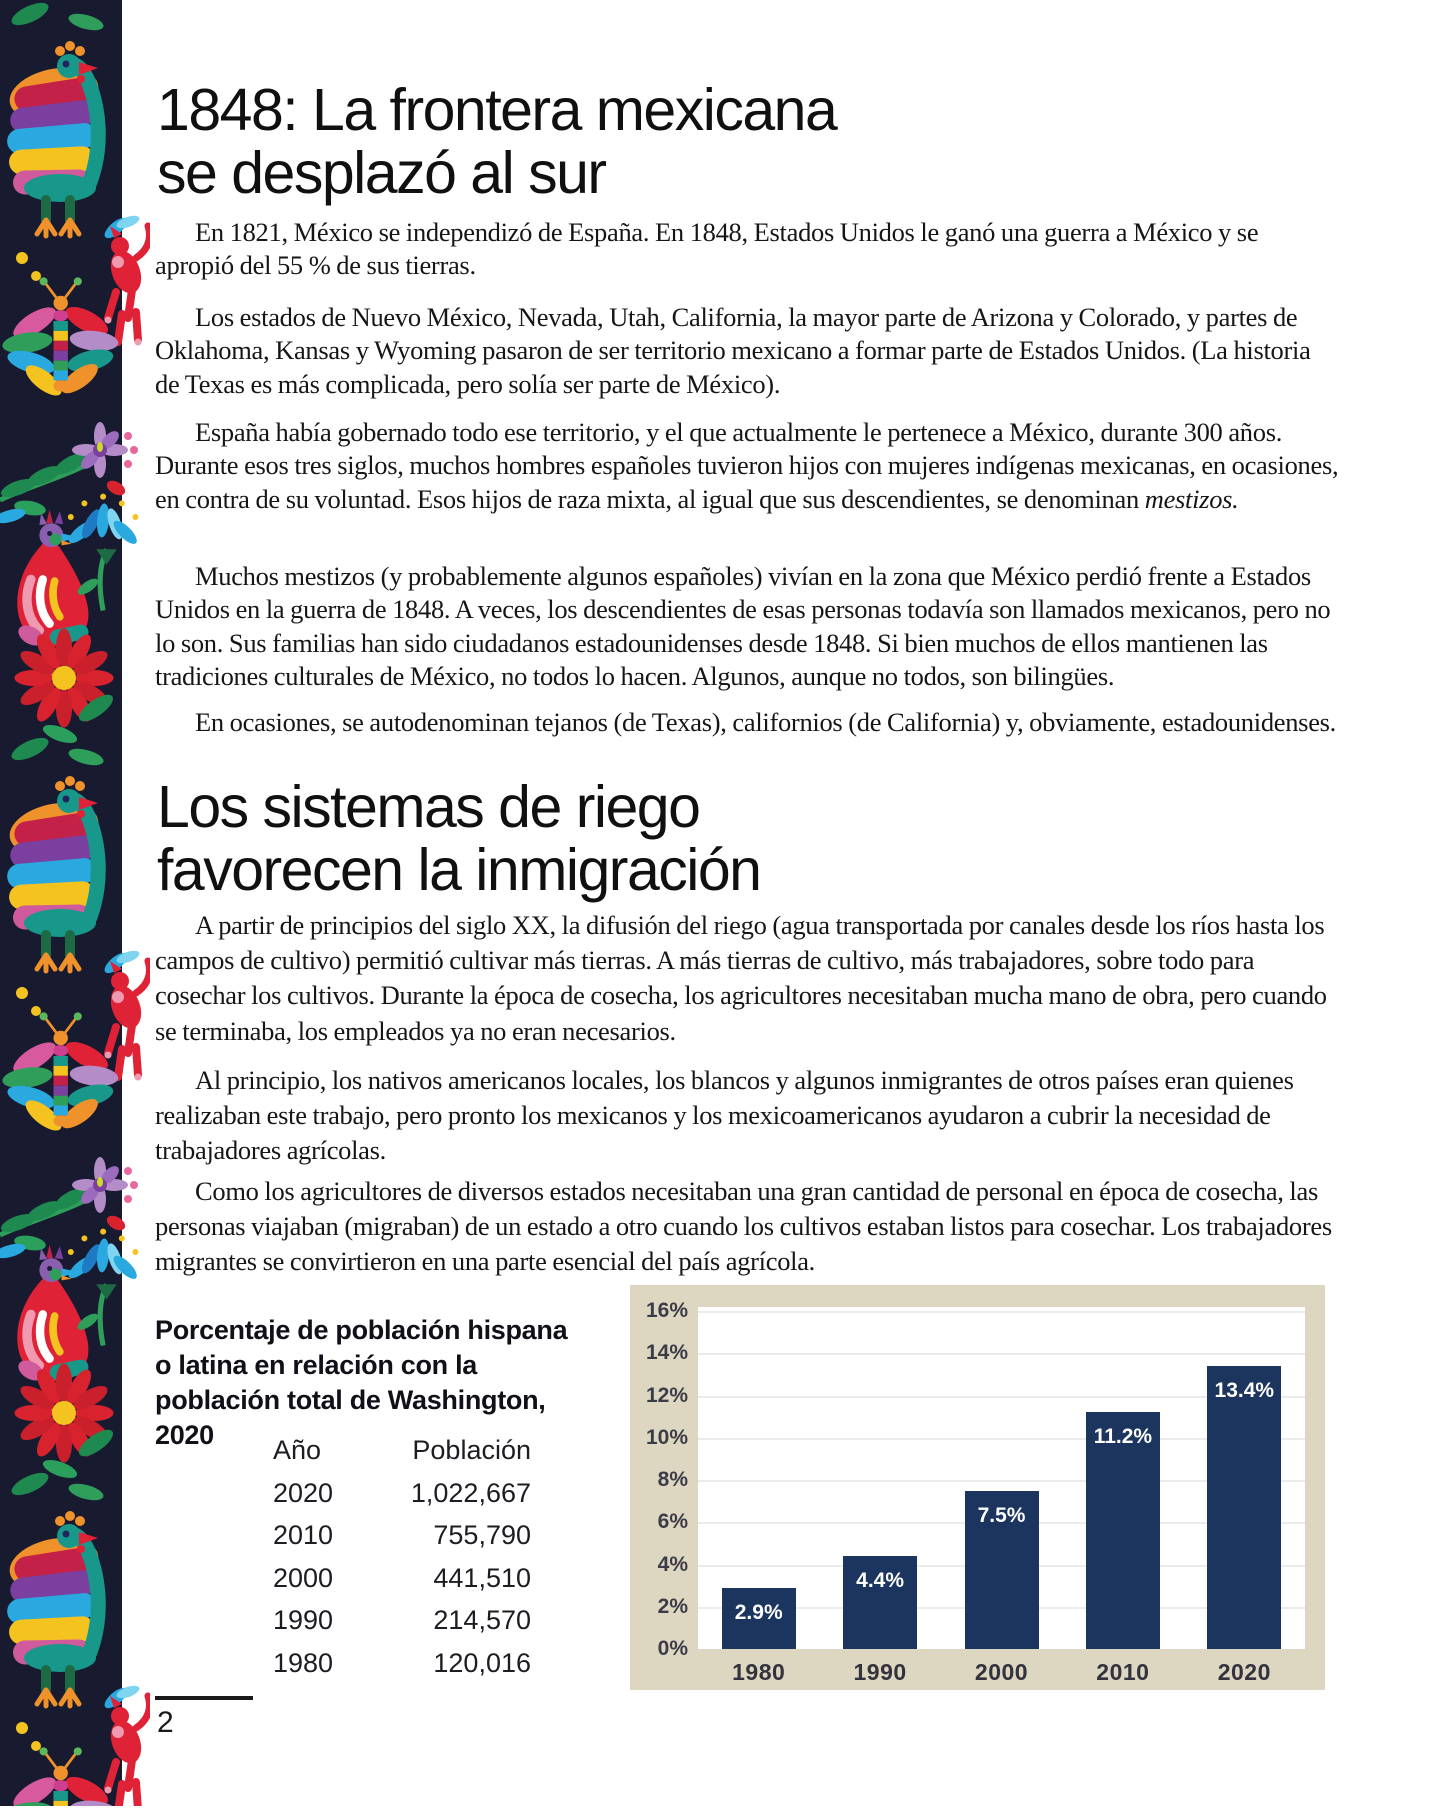  Describe the element at coordinates (1244, 1390) in the screenshot. I see `bar-value-label: 13.4%` at that location.